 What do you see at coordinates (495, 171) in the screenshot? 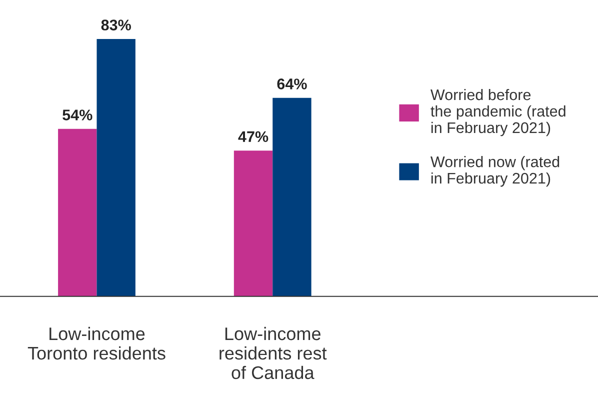
I see `legend-label: Worried now (rated in February 2021)` at bounding box center [495, 171].